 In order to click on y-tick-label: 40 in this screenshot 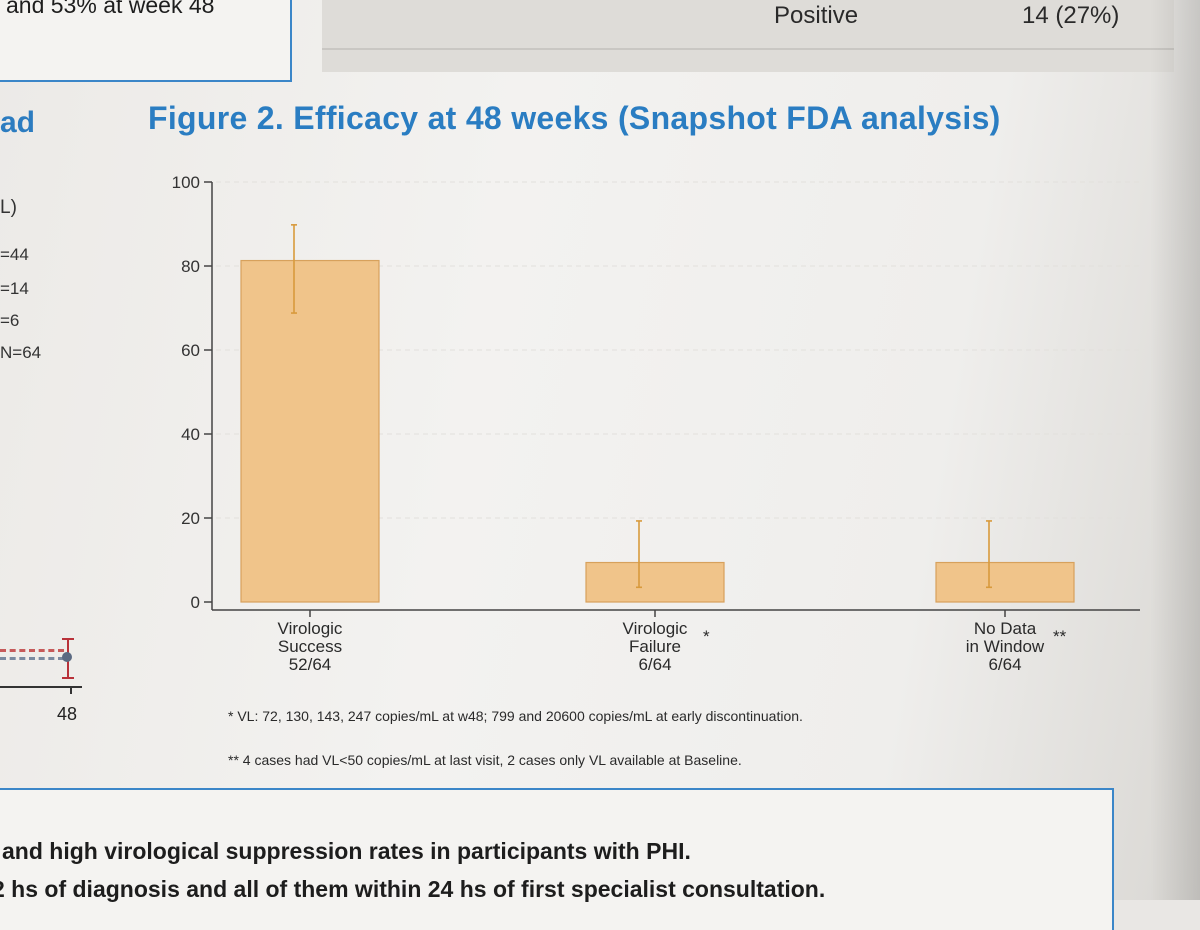, I will do `click(190, 434)`.